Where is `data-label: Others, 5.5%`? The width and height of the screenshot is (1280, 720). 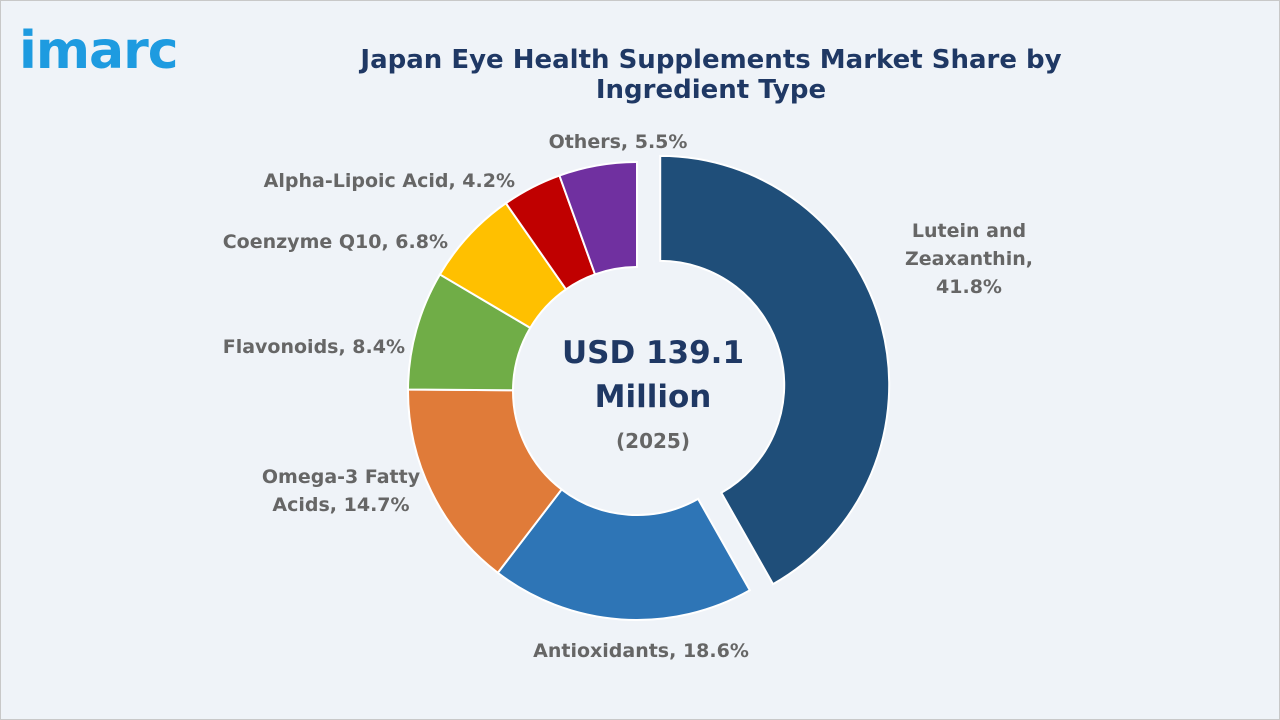
data-label: Others, 5.5% is located at coordinates (618, 142).